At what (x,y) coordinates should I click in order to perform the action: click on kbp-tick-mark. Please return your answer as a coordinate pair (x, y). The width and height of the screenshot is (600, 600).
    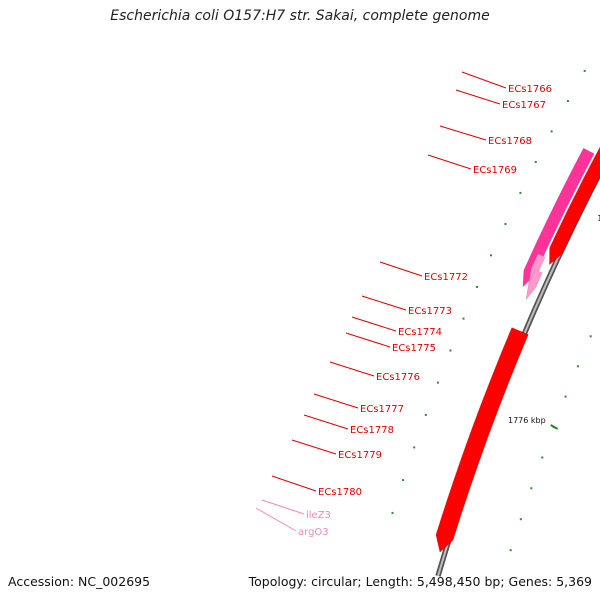
    Looking at the image, I should click on (554, 427).